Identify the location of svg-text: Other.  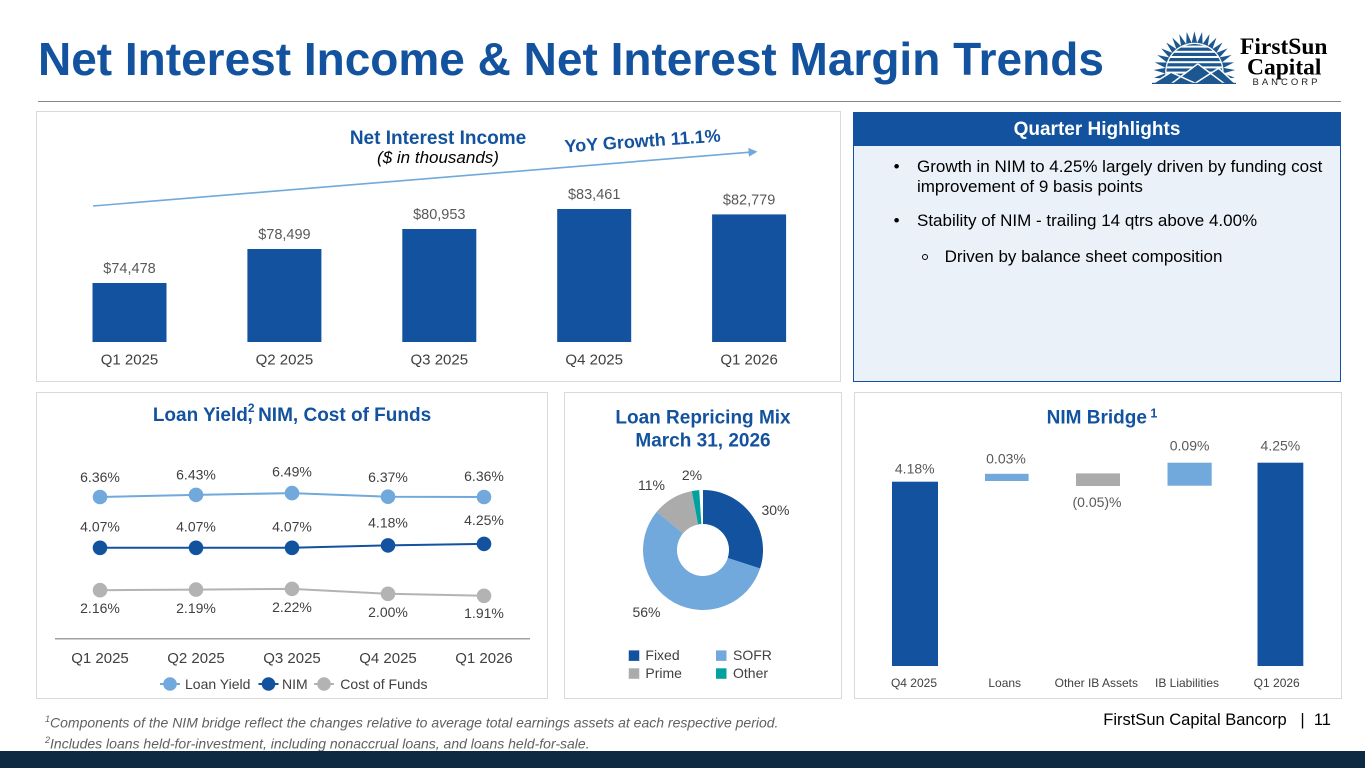
(750, 673).